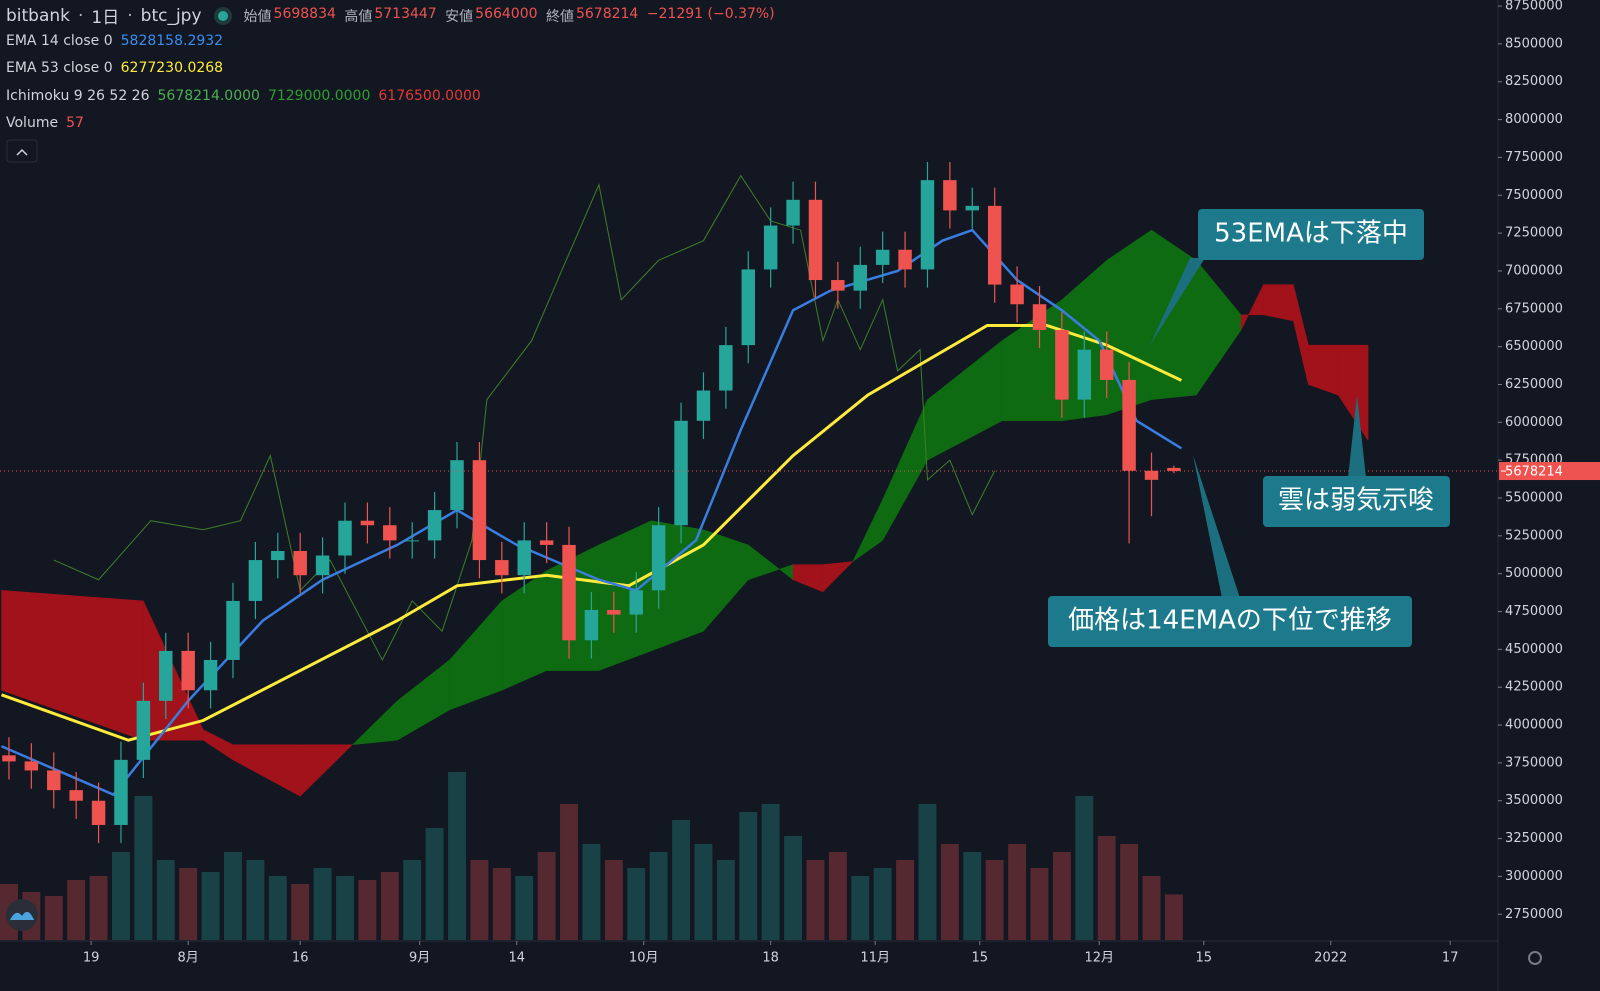  Describe the element at coordinates (1534, 876) in the screenshot. I see `y-tick-label: 3000000` at that location.